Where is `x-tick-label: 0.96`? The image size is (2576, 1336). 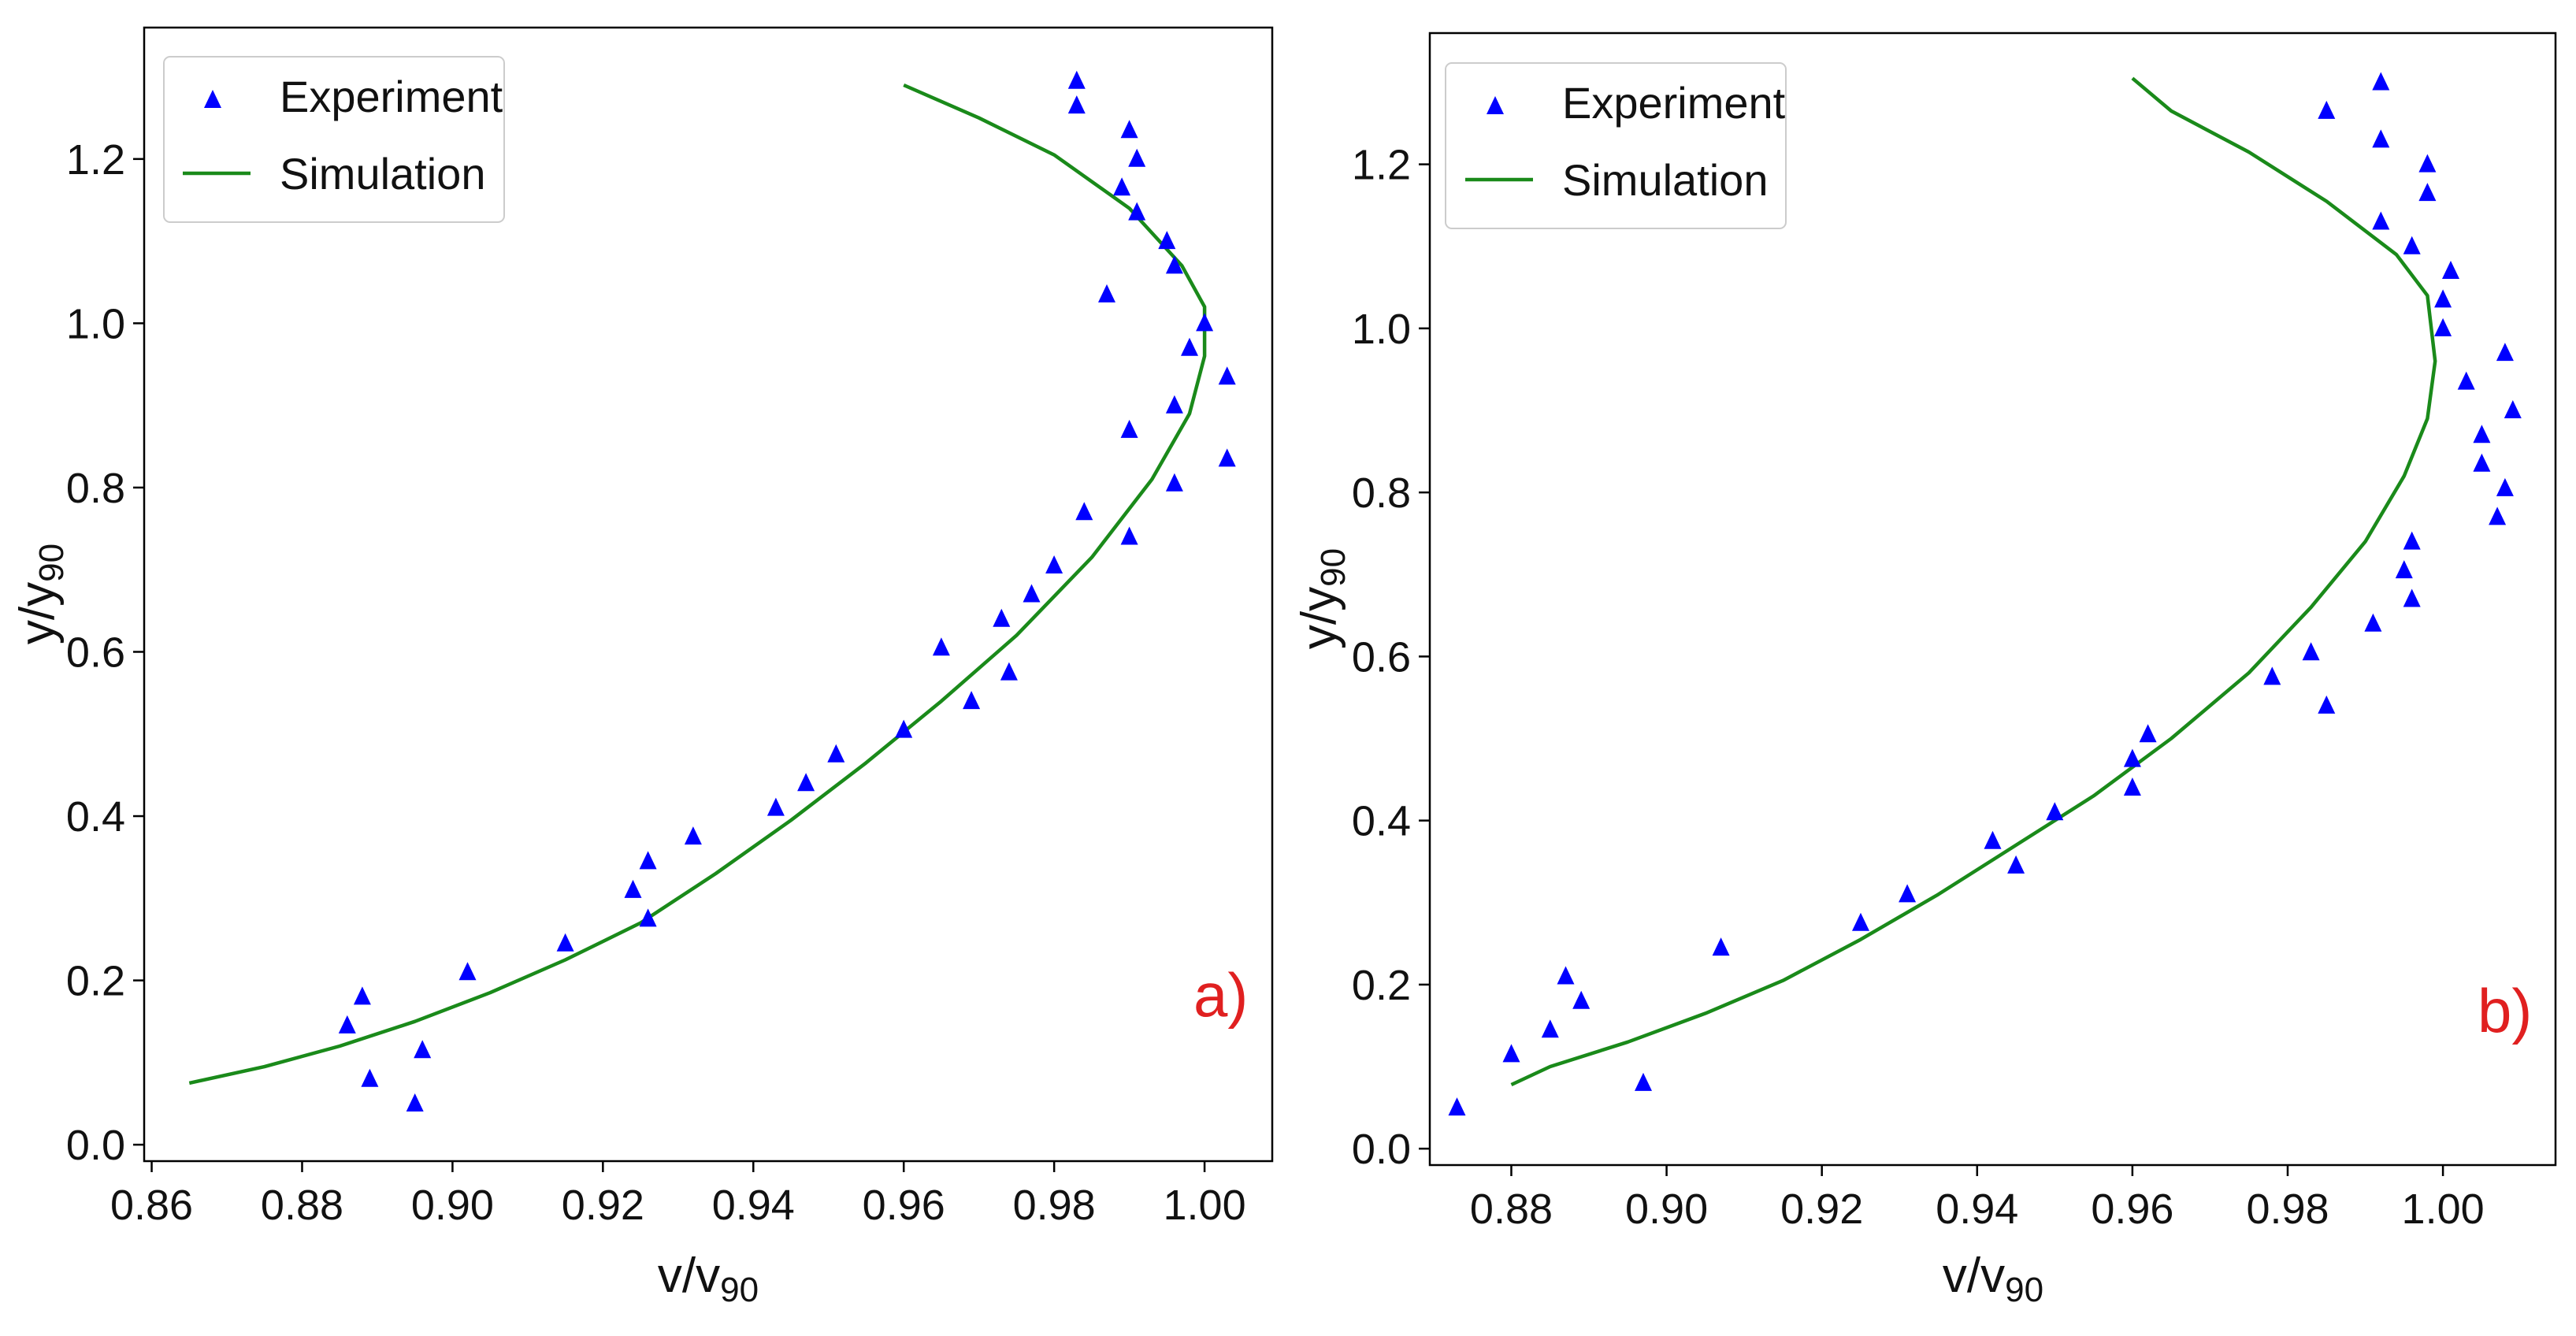 x-tick-label: 0.96 is located at coordinates (904, 1205).